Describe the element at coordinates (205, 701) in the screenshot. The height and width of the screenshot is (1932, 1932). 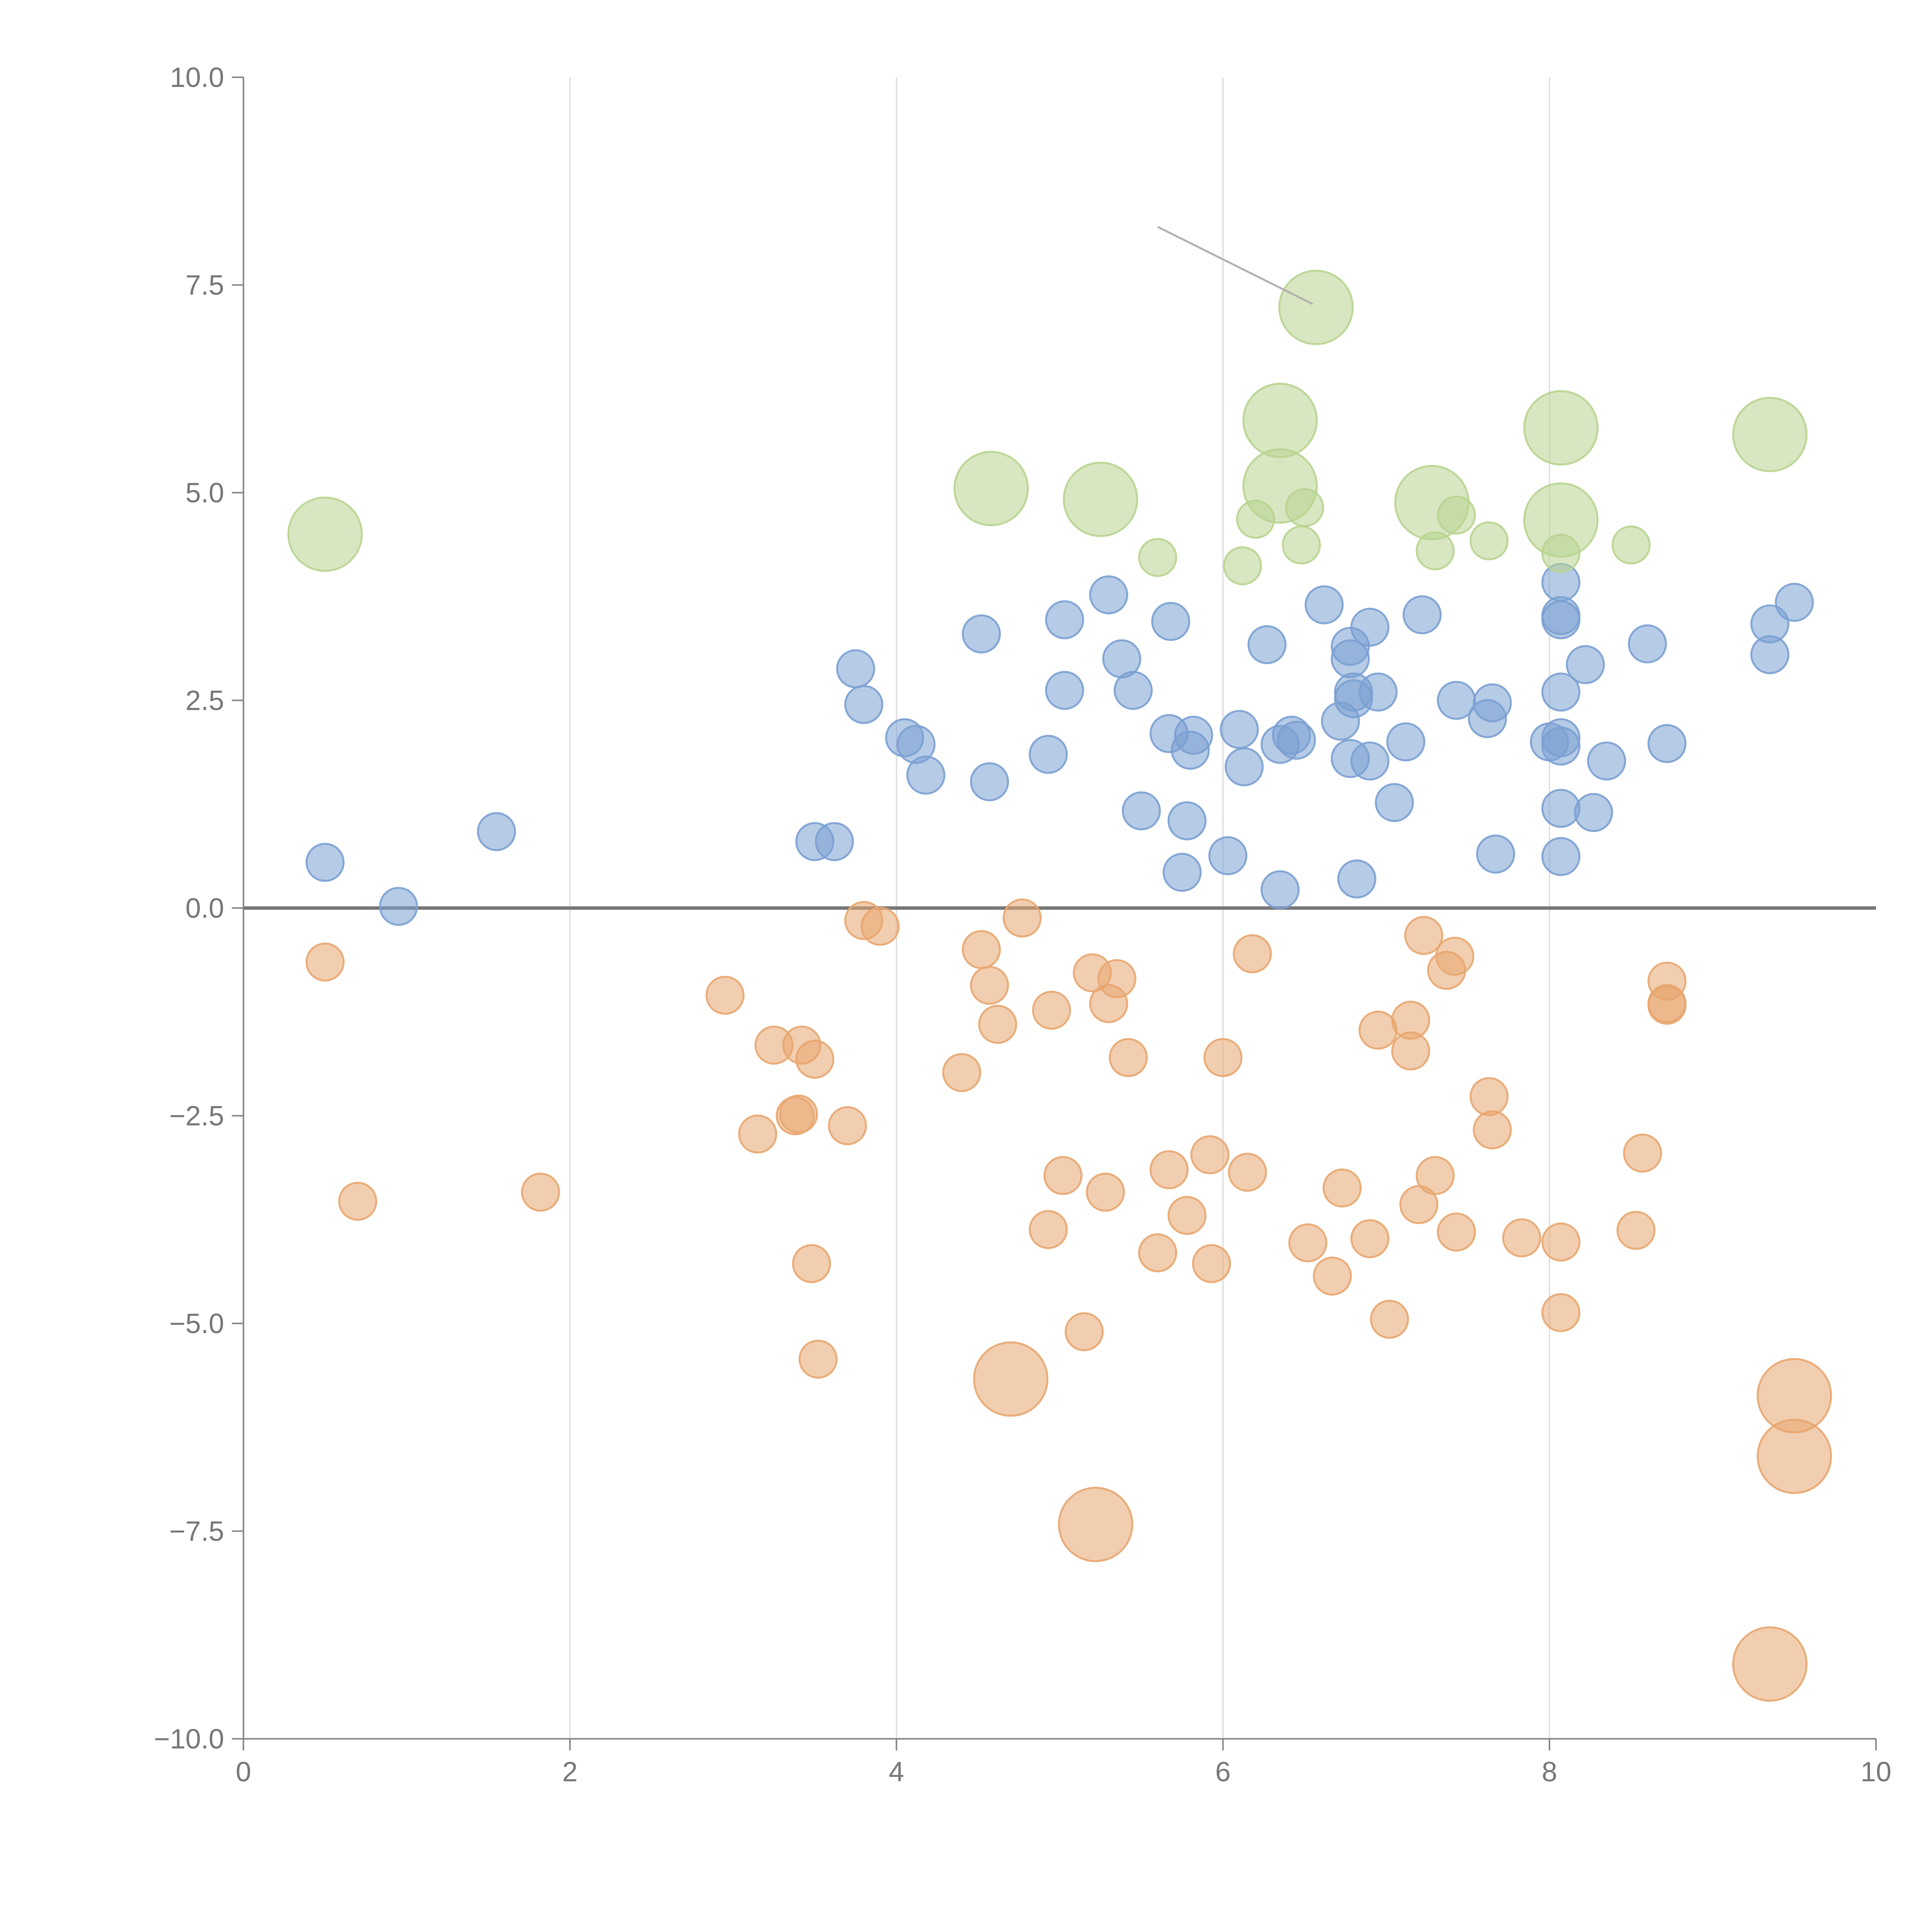
I see `y-tick-label: 2.5` at that location.